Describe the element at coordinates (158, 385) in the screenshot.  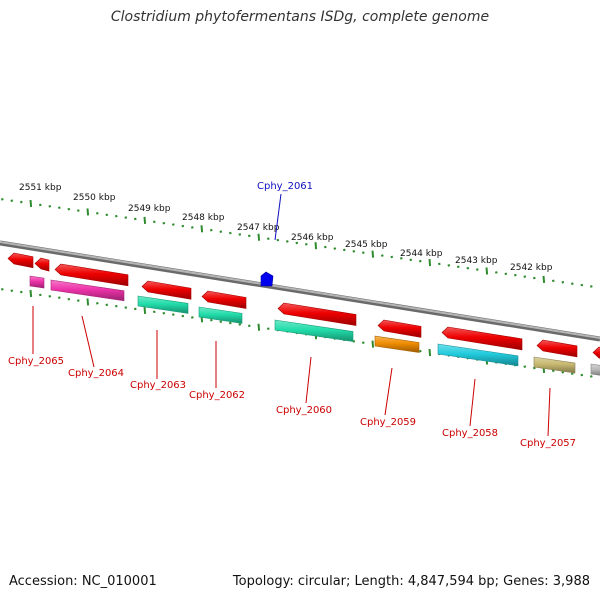
I see `gene-label: Cphy_2063` at that location.